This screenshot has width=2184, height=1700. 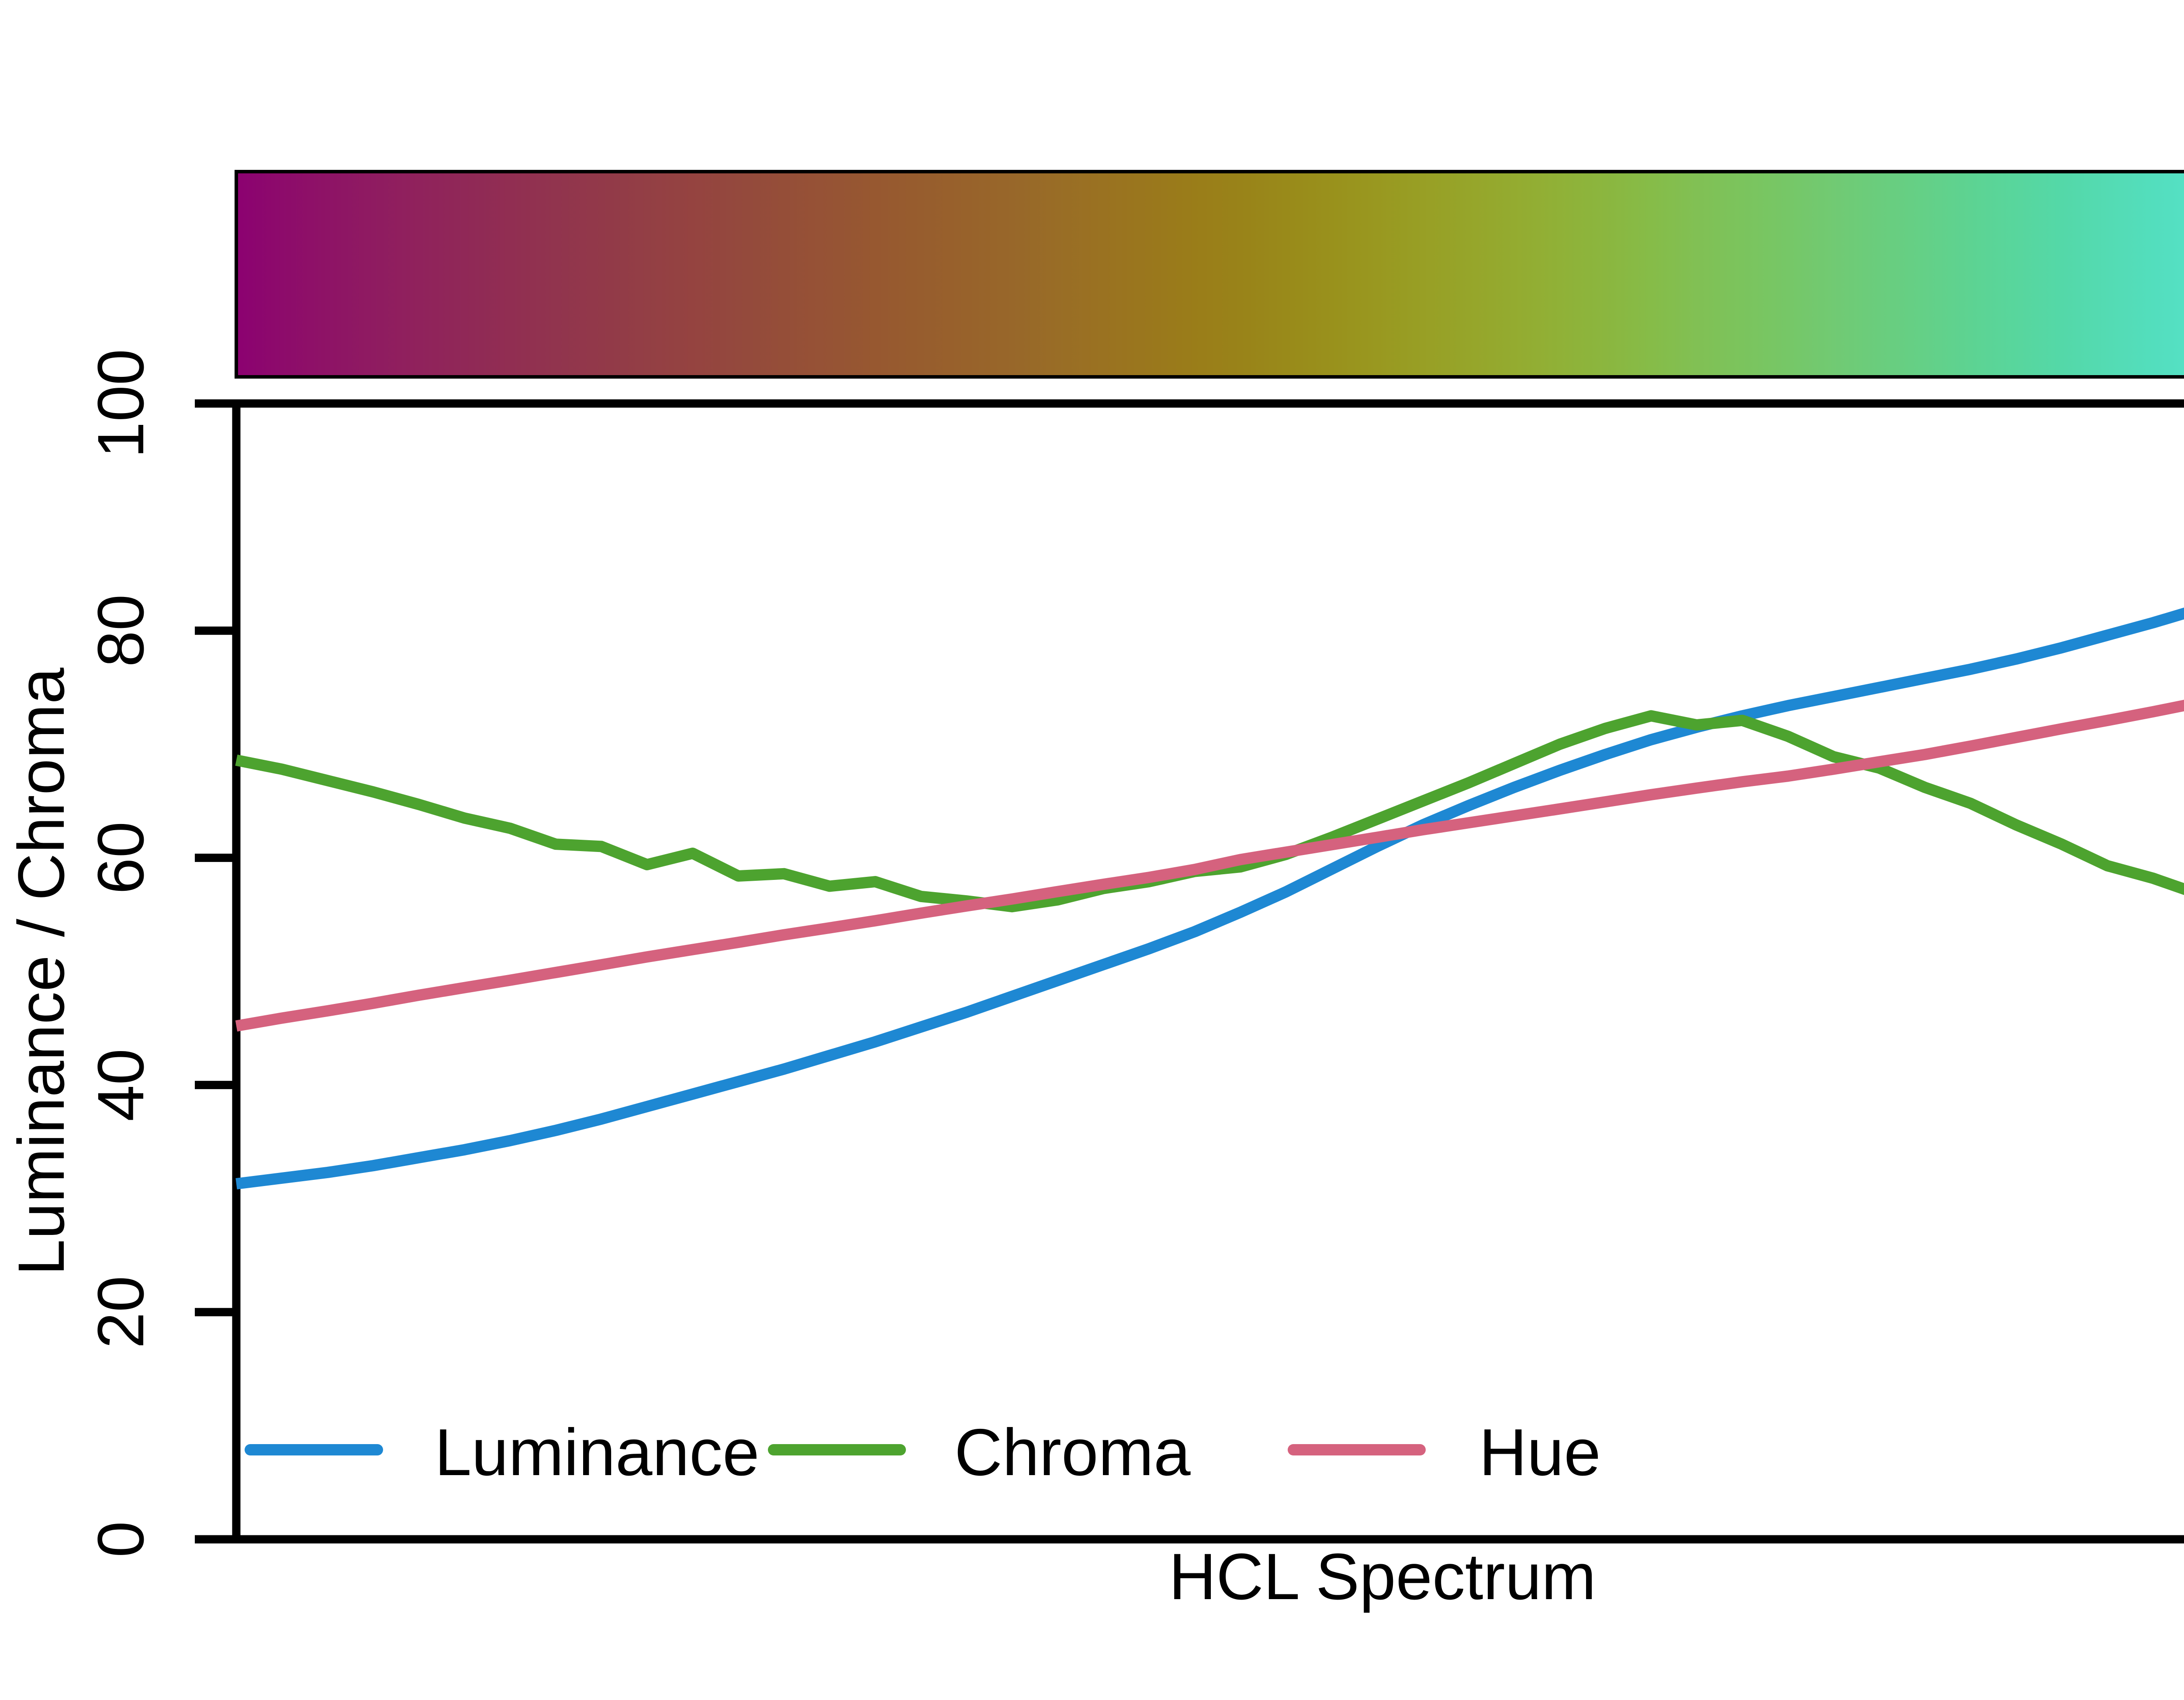 What do you see at coordinates (1209, 274) in the screenshot?
I see `color-gradient-bar` at bounding box center [1209, 274].